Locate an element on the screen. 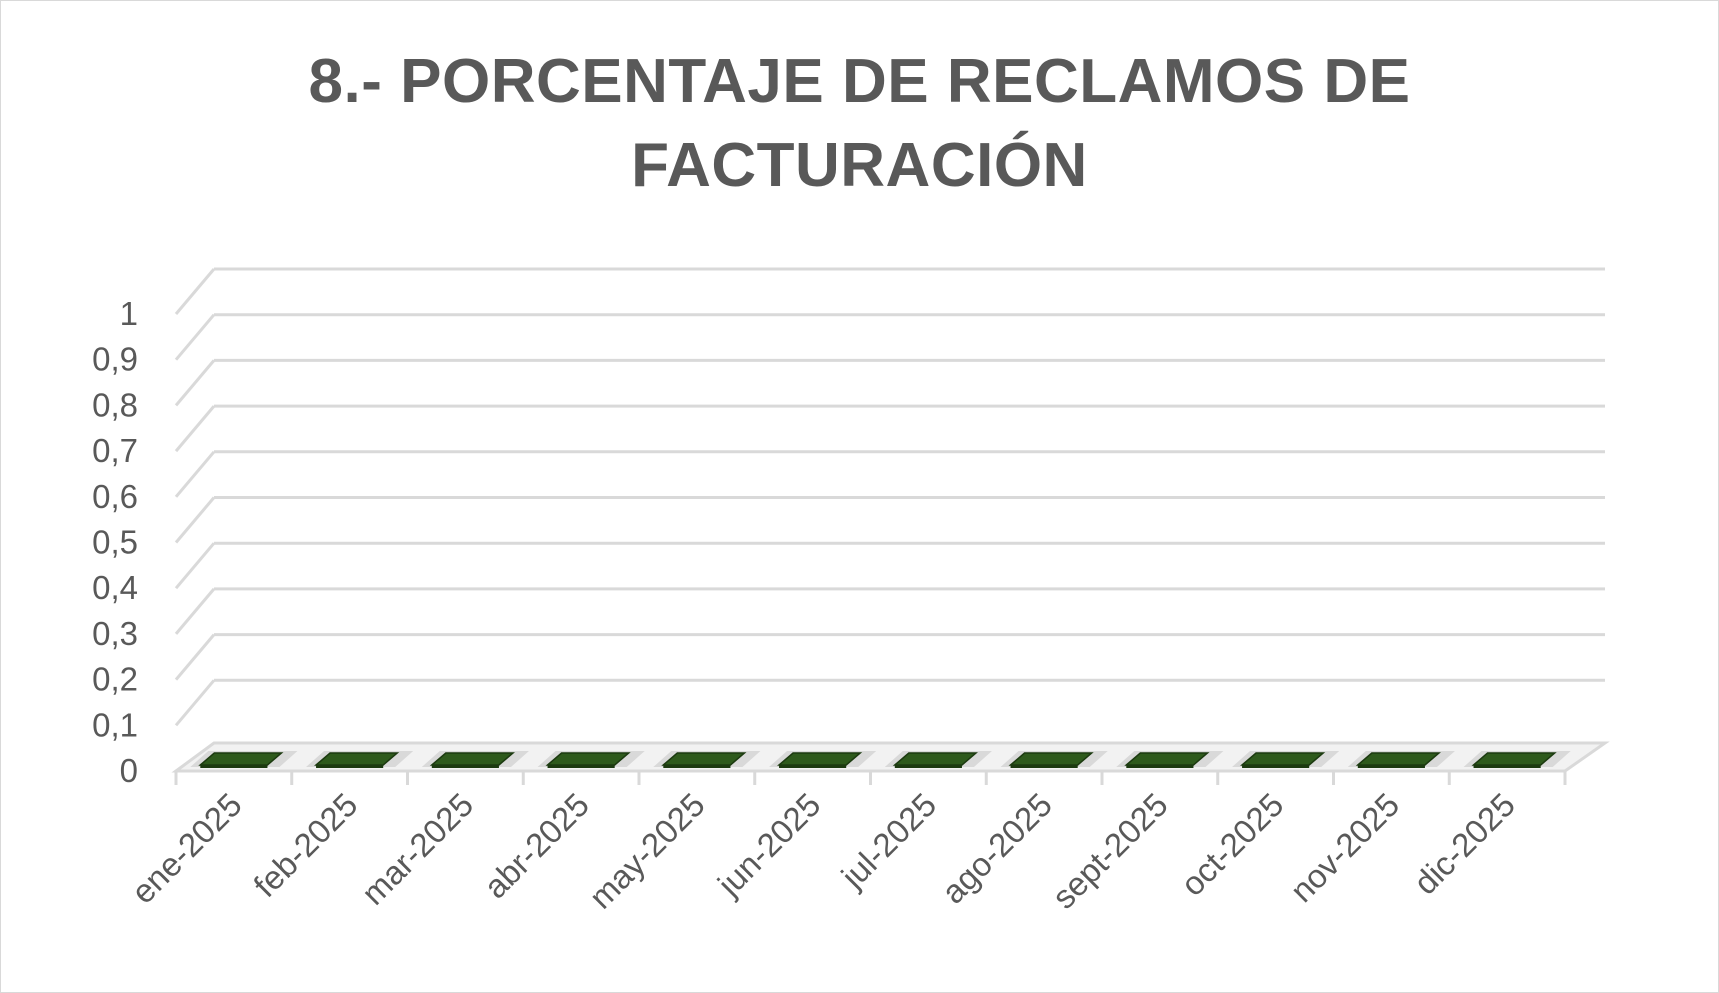 This screenshot has height=993, width=1719. y-tick-label: 0,2 is located at coordinates (115, 679).